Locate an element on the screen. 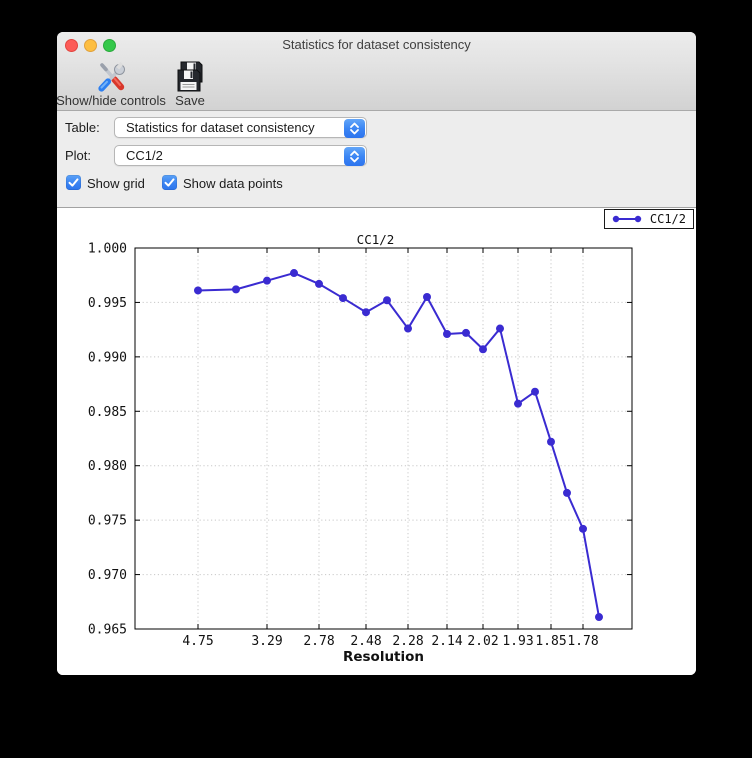 The width and height of the screenshot is (752, 758). show-hide-controls-button: Show/hide controls is located at coordinates (114, 83).